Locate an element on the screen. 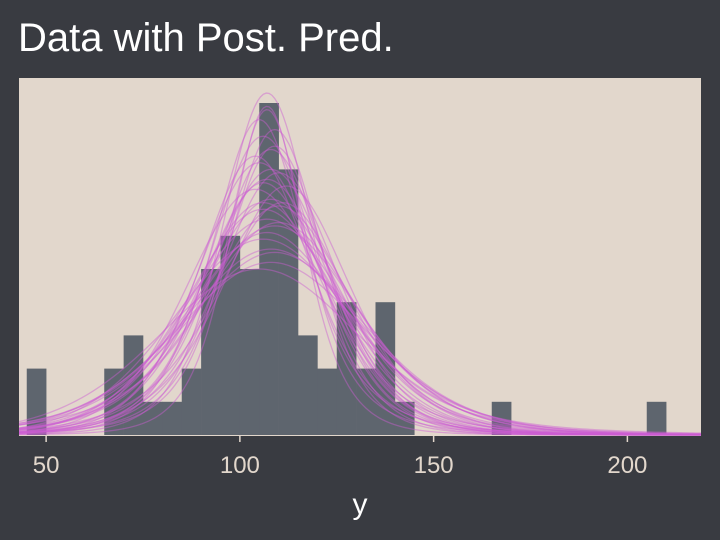 The width and height of the screenshot is (720, 540). x-axis-label: y is located at coordinates (360, 504).